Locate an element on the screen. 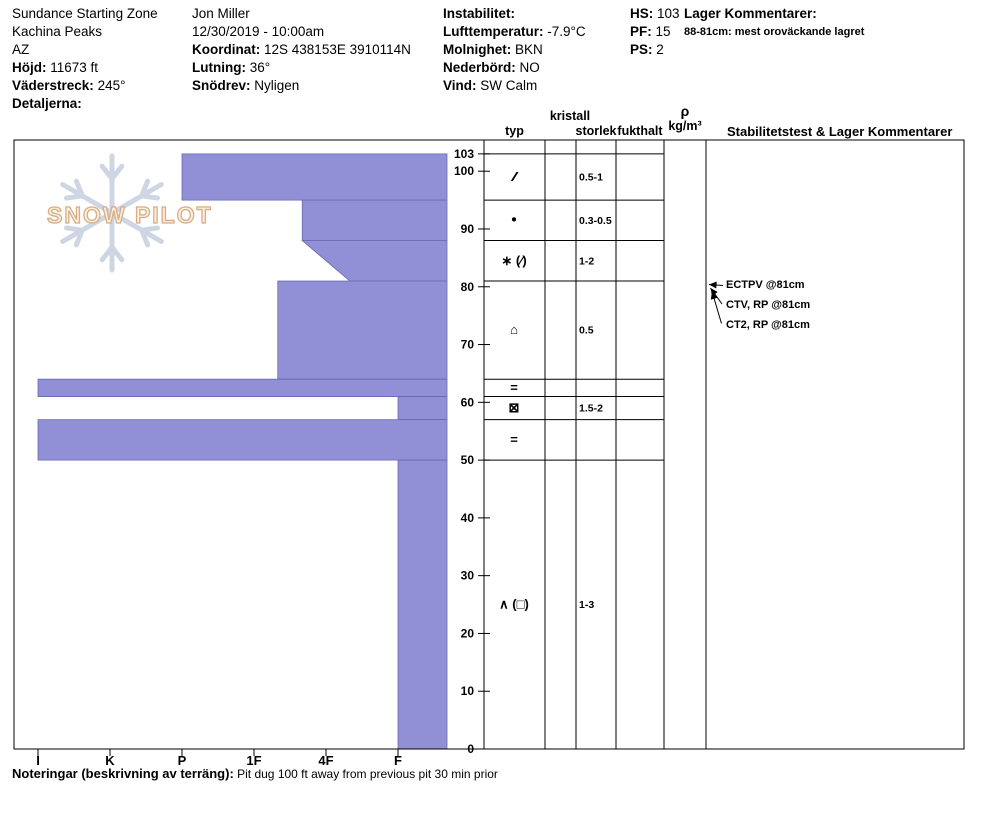 The image size is (994, 840). info-line: PF: 15 is located at coordinates (655, 32).